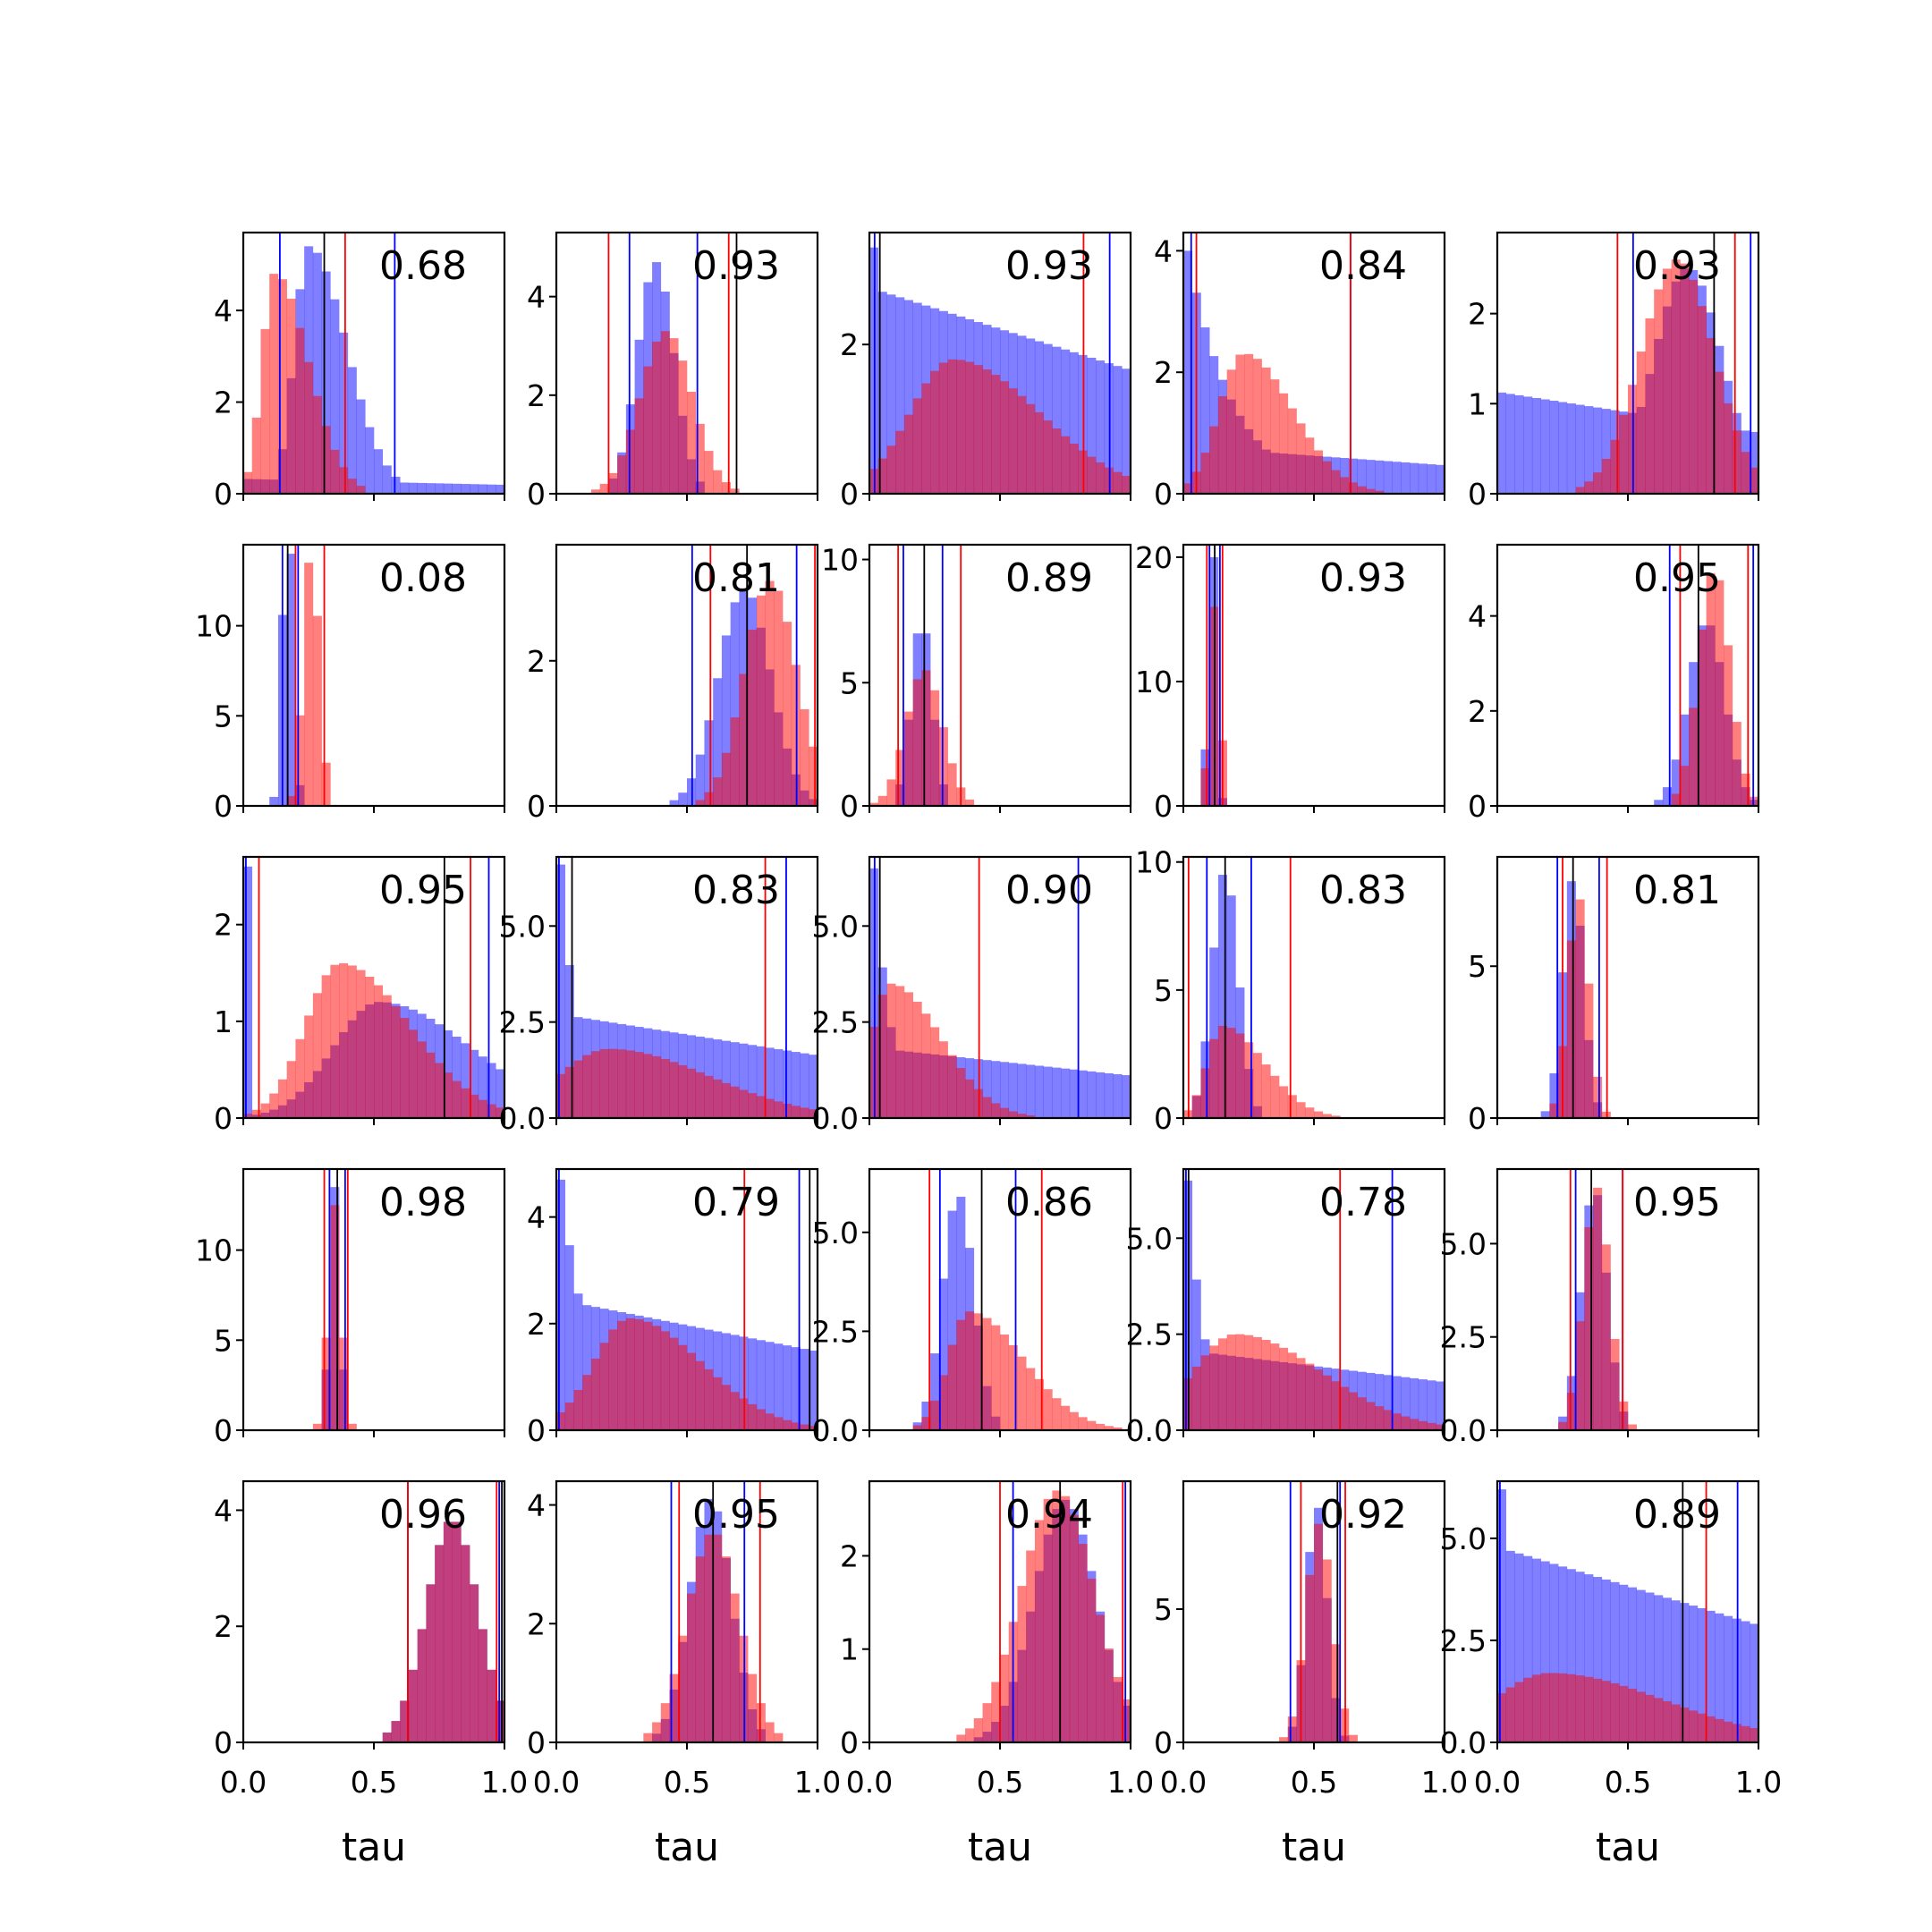 This screenshot has height=1932, width=1932. I want to click on y-tick-label: 0.0, so click(522, 1118).